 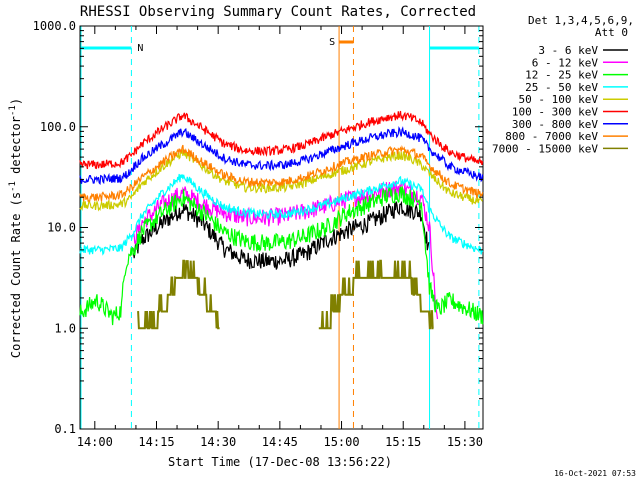 What do you see at coordinates (61, 228) in the screenshot?
I see `y-tick-label-2: 10.0` at bounding box center [61, 228].